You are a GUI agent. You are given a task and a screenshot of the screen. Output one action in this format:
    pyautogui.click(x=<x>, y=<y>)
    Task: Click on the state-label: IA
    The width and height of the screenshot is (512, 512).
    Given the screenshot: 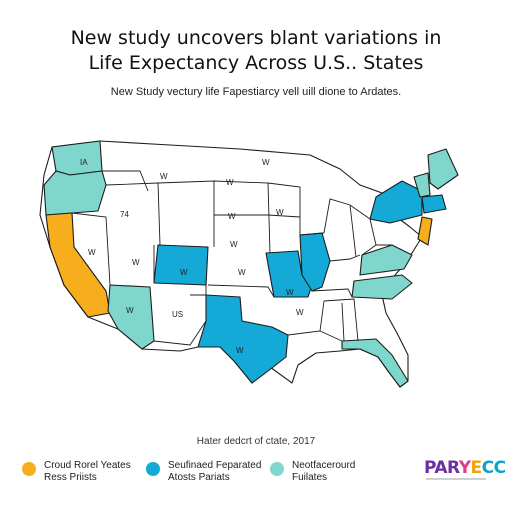 What is the action you would take?
    pyautogui.click(x=84, y=162)
    